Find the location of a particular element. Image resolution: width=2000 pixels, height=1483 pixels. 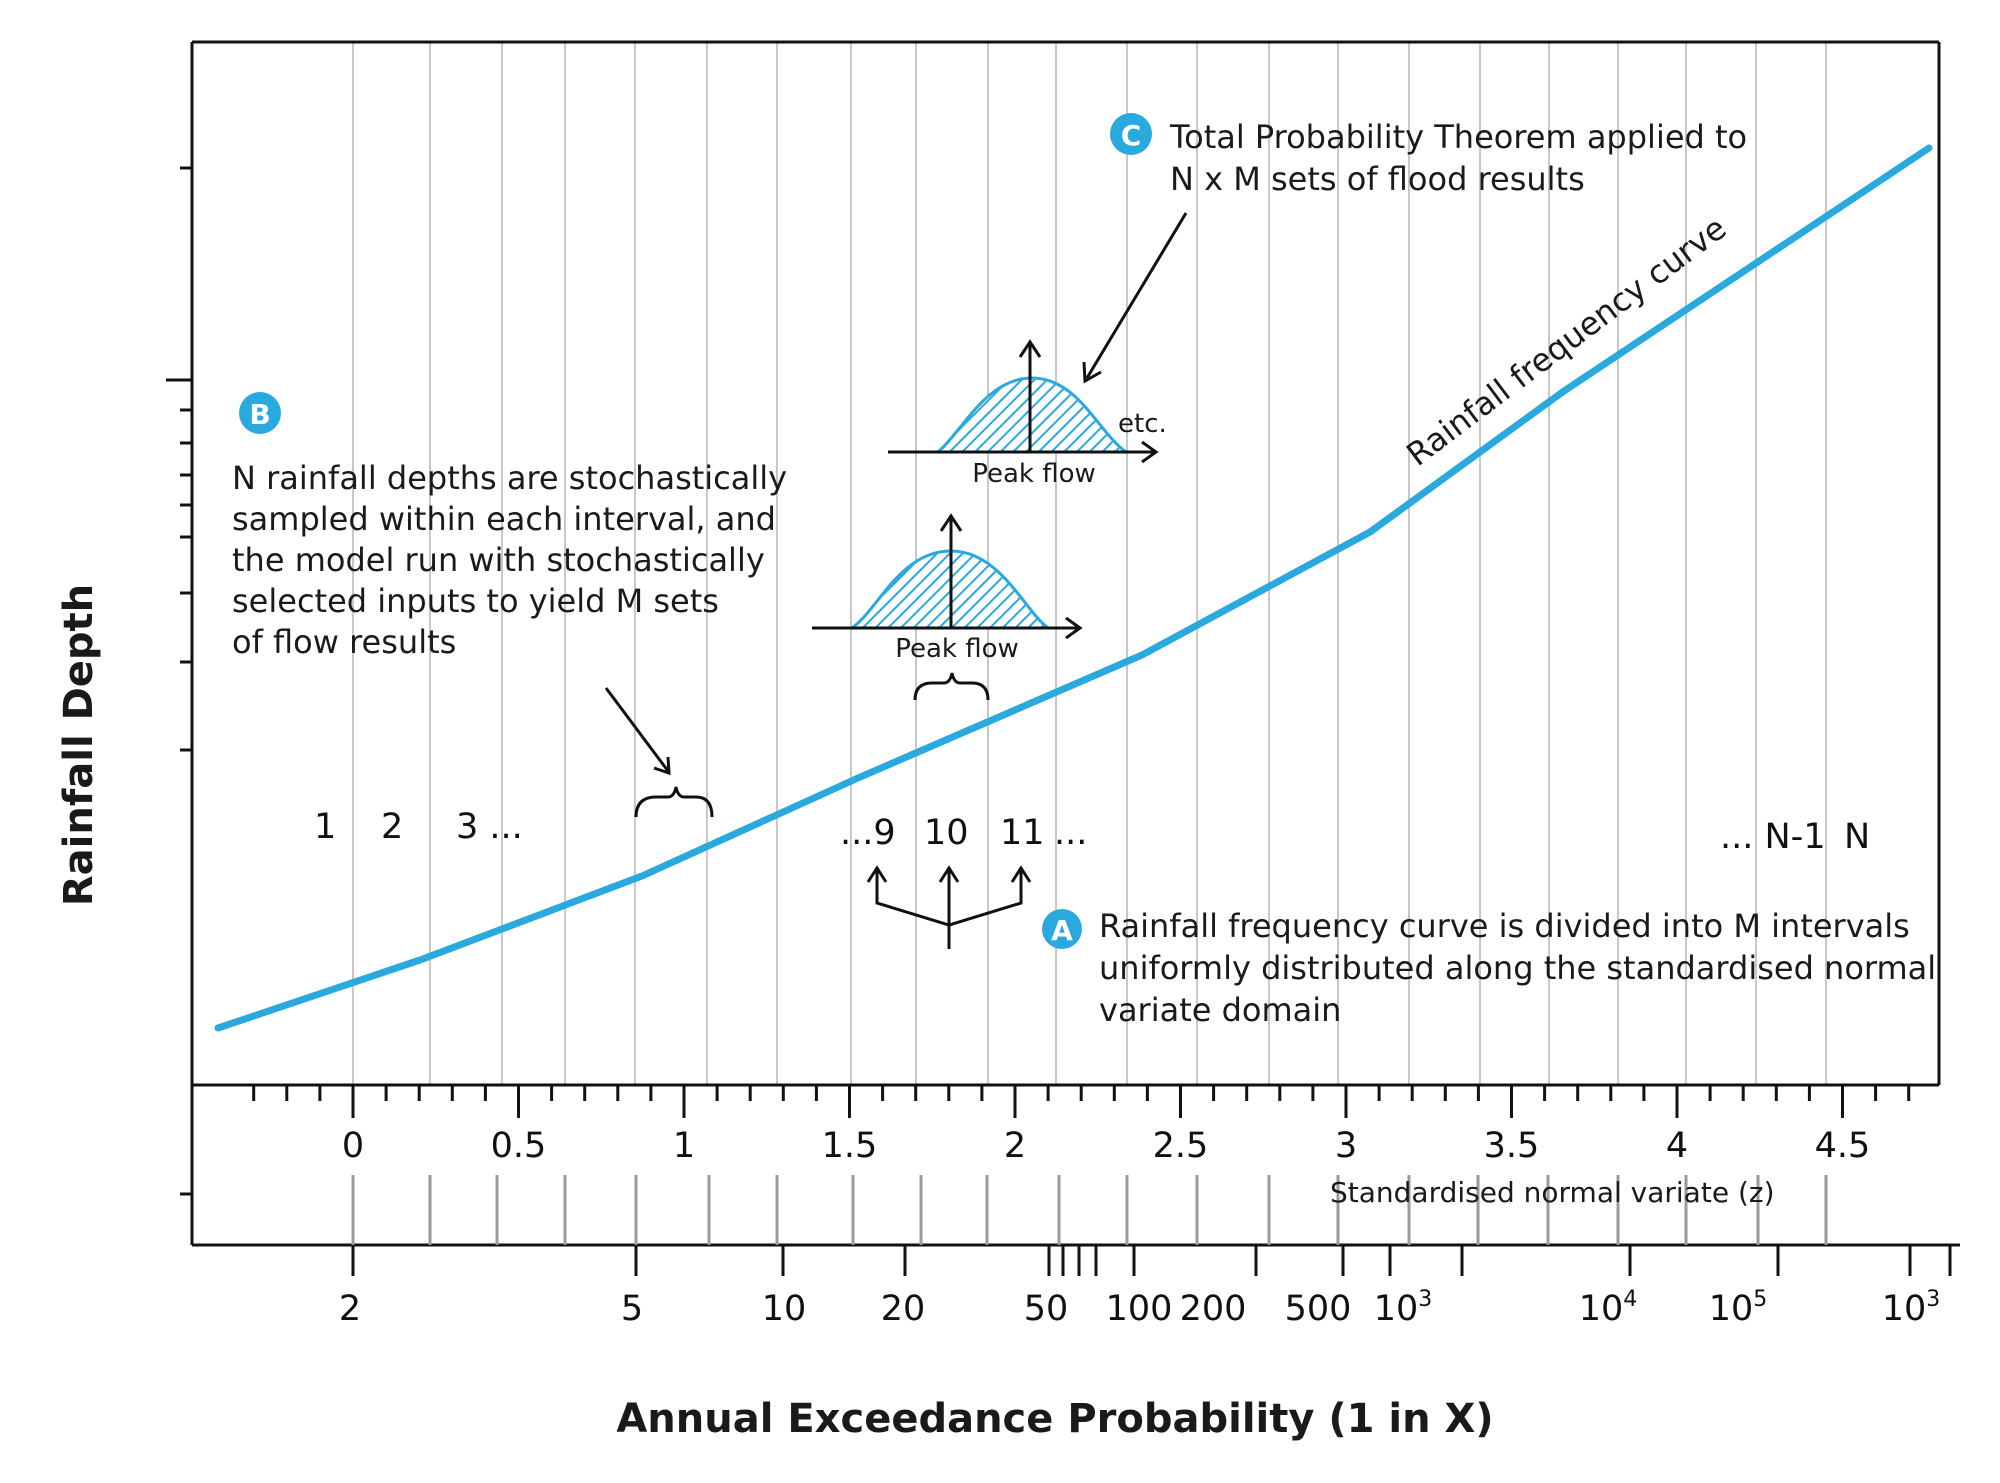

interval-label-1: 1 is located at coordinates (325, 827).